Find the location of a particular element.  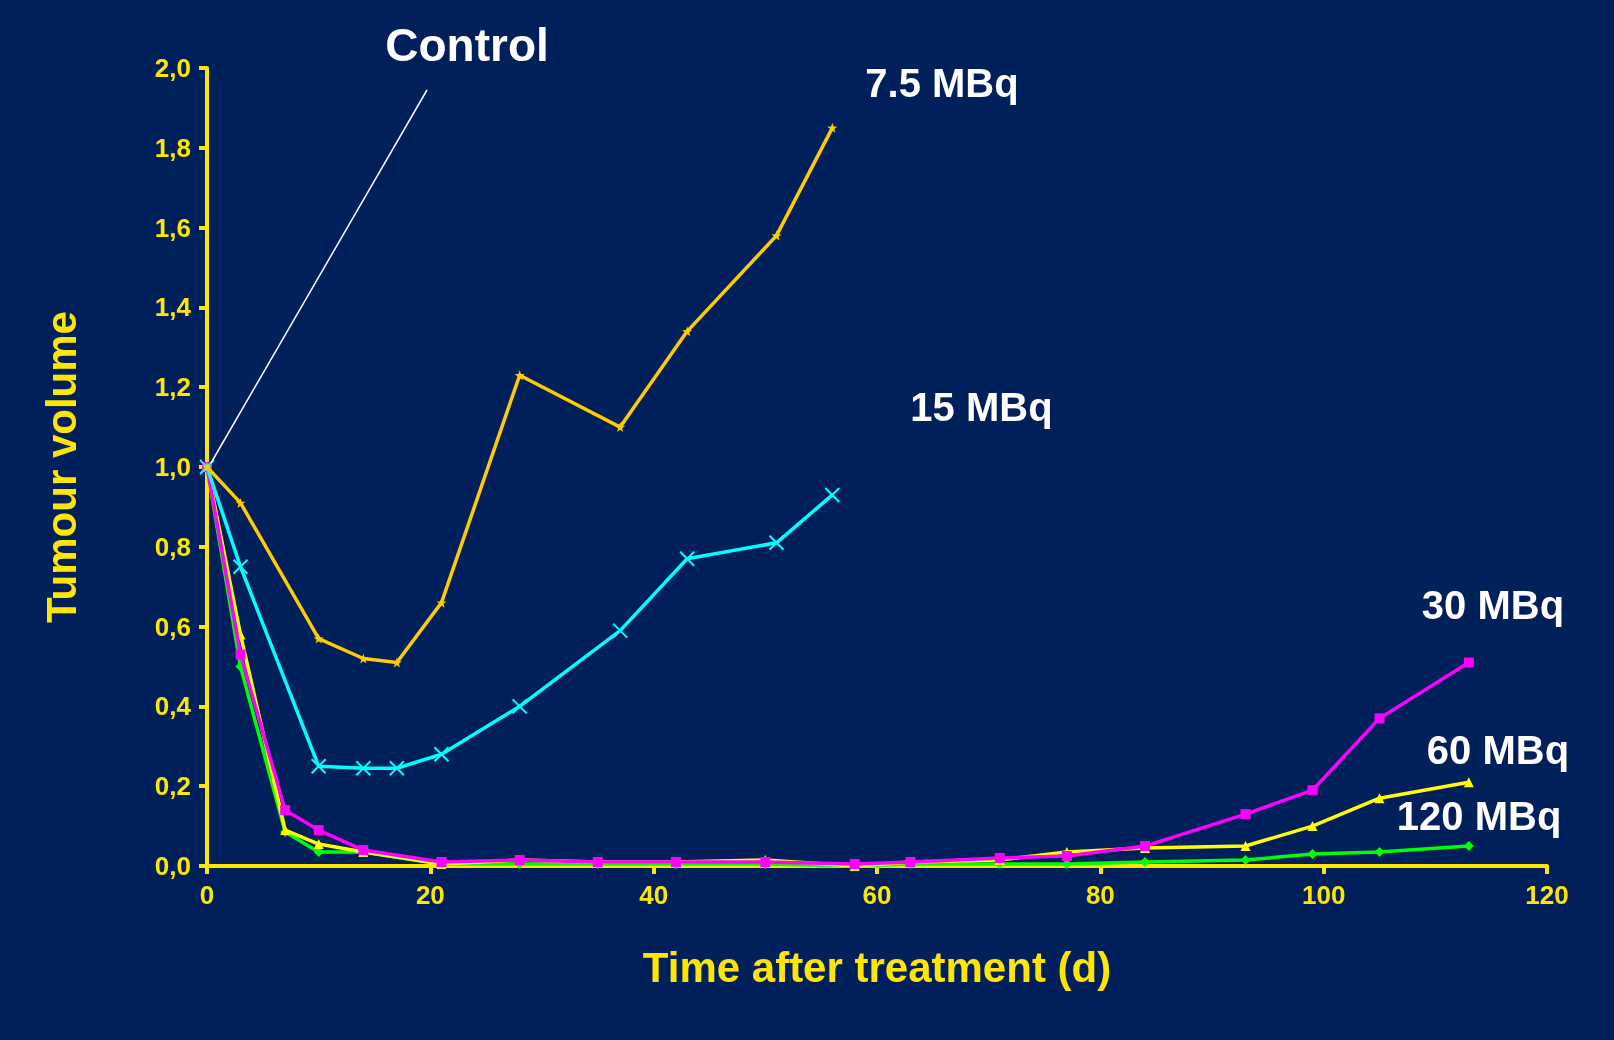

y-tick-label: 0,2 is located at coordinates (172, 786).